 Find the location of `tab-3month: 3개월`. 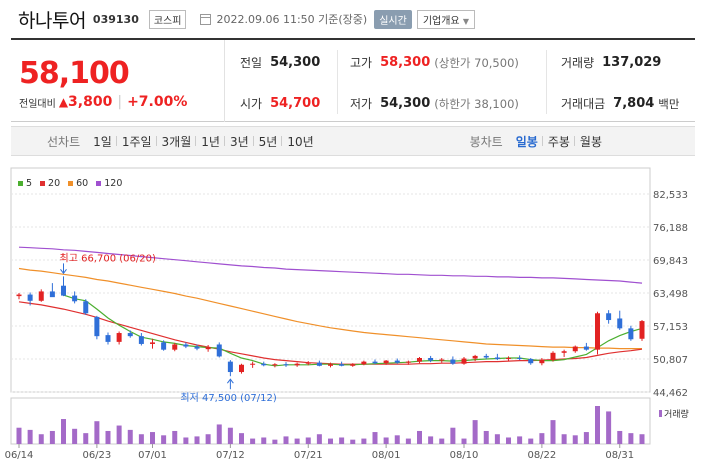

tab-3month: 3개월 is located at coordinates (176, 141).